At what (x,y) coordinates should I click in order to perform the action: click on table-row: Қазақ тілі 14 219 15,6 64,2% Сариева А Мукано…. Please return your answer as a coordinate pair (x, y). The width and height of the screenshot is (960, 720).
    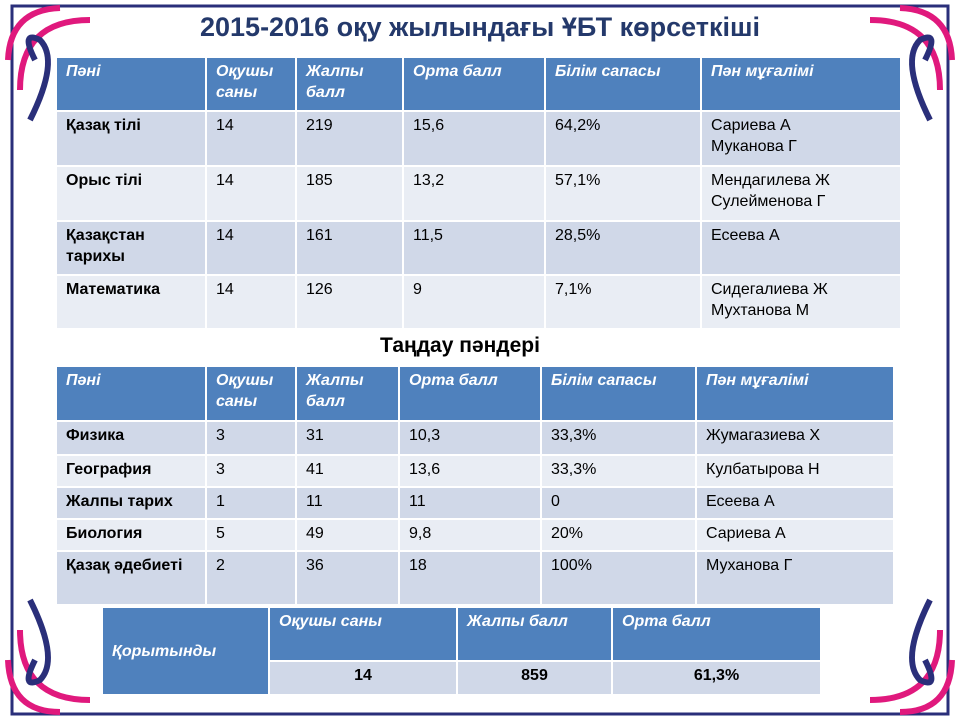
    Looking at the image, I should click on (478, 138).